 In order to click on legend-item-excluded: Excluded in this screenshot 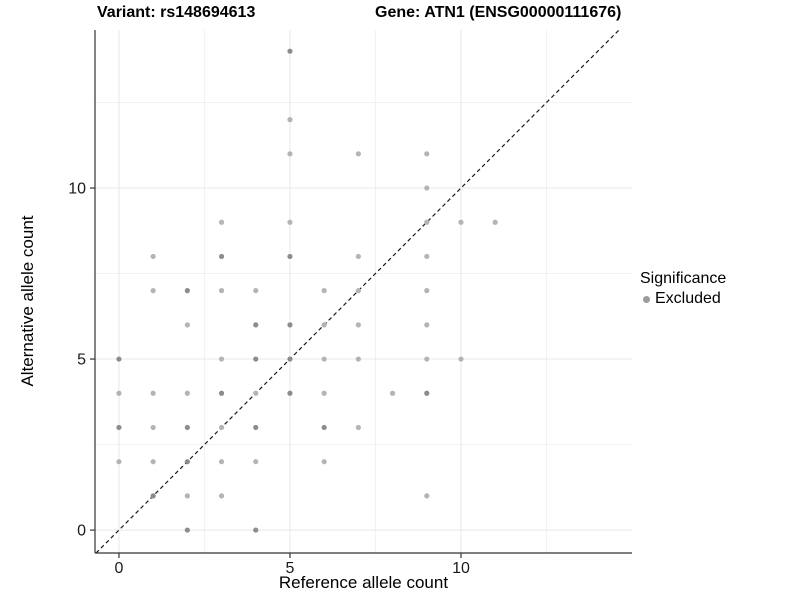, I will do `click(683, 299)`.